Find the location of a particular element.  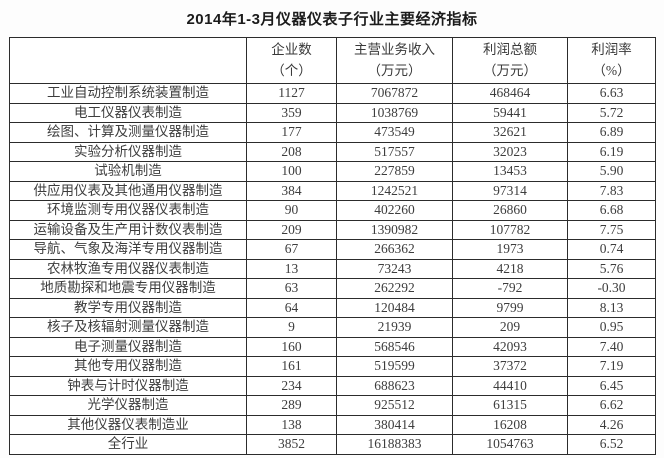

page-title: 2014年1-3月仪器仪表子行业主要经济指标 is located at coordinates (332, 19).